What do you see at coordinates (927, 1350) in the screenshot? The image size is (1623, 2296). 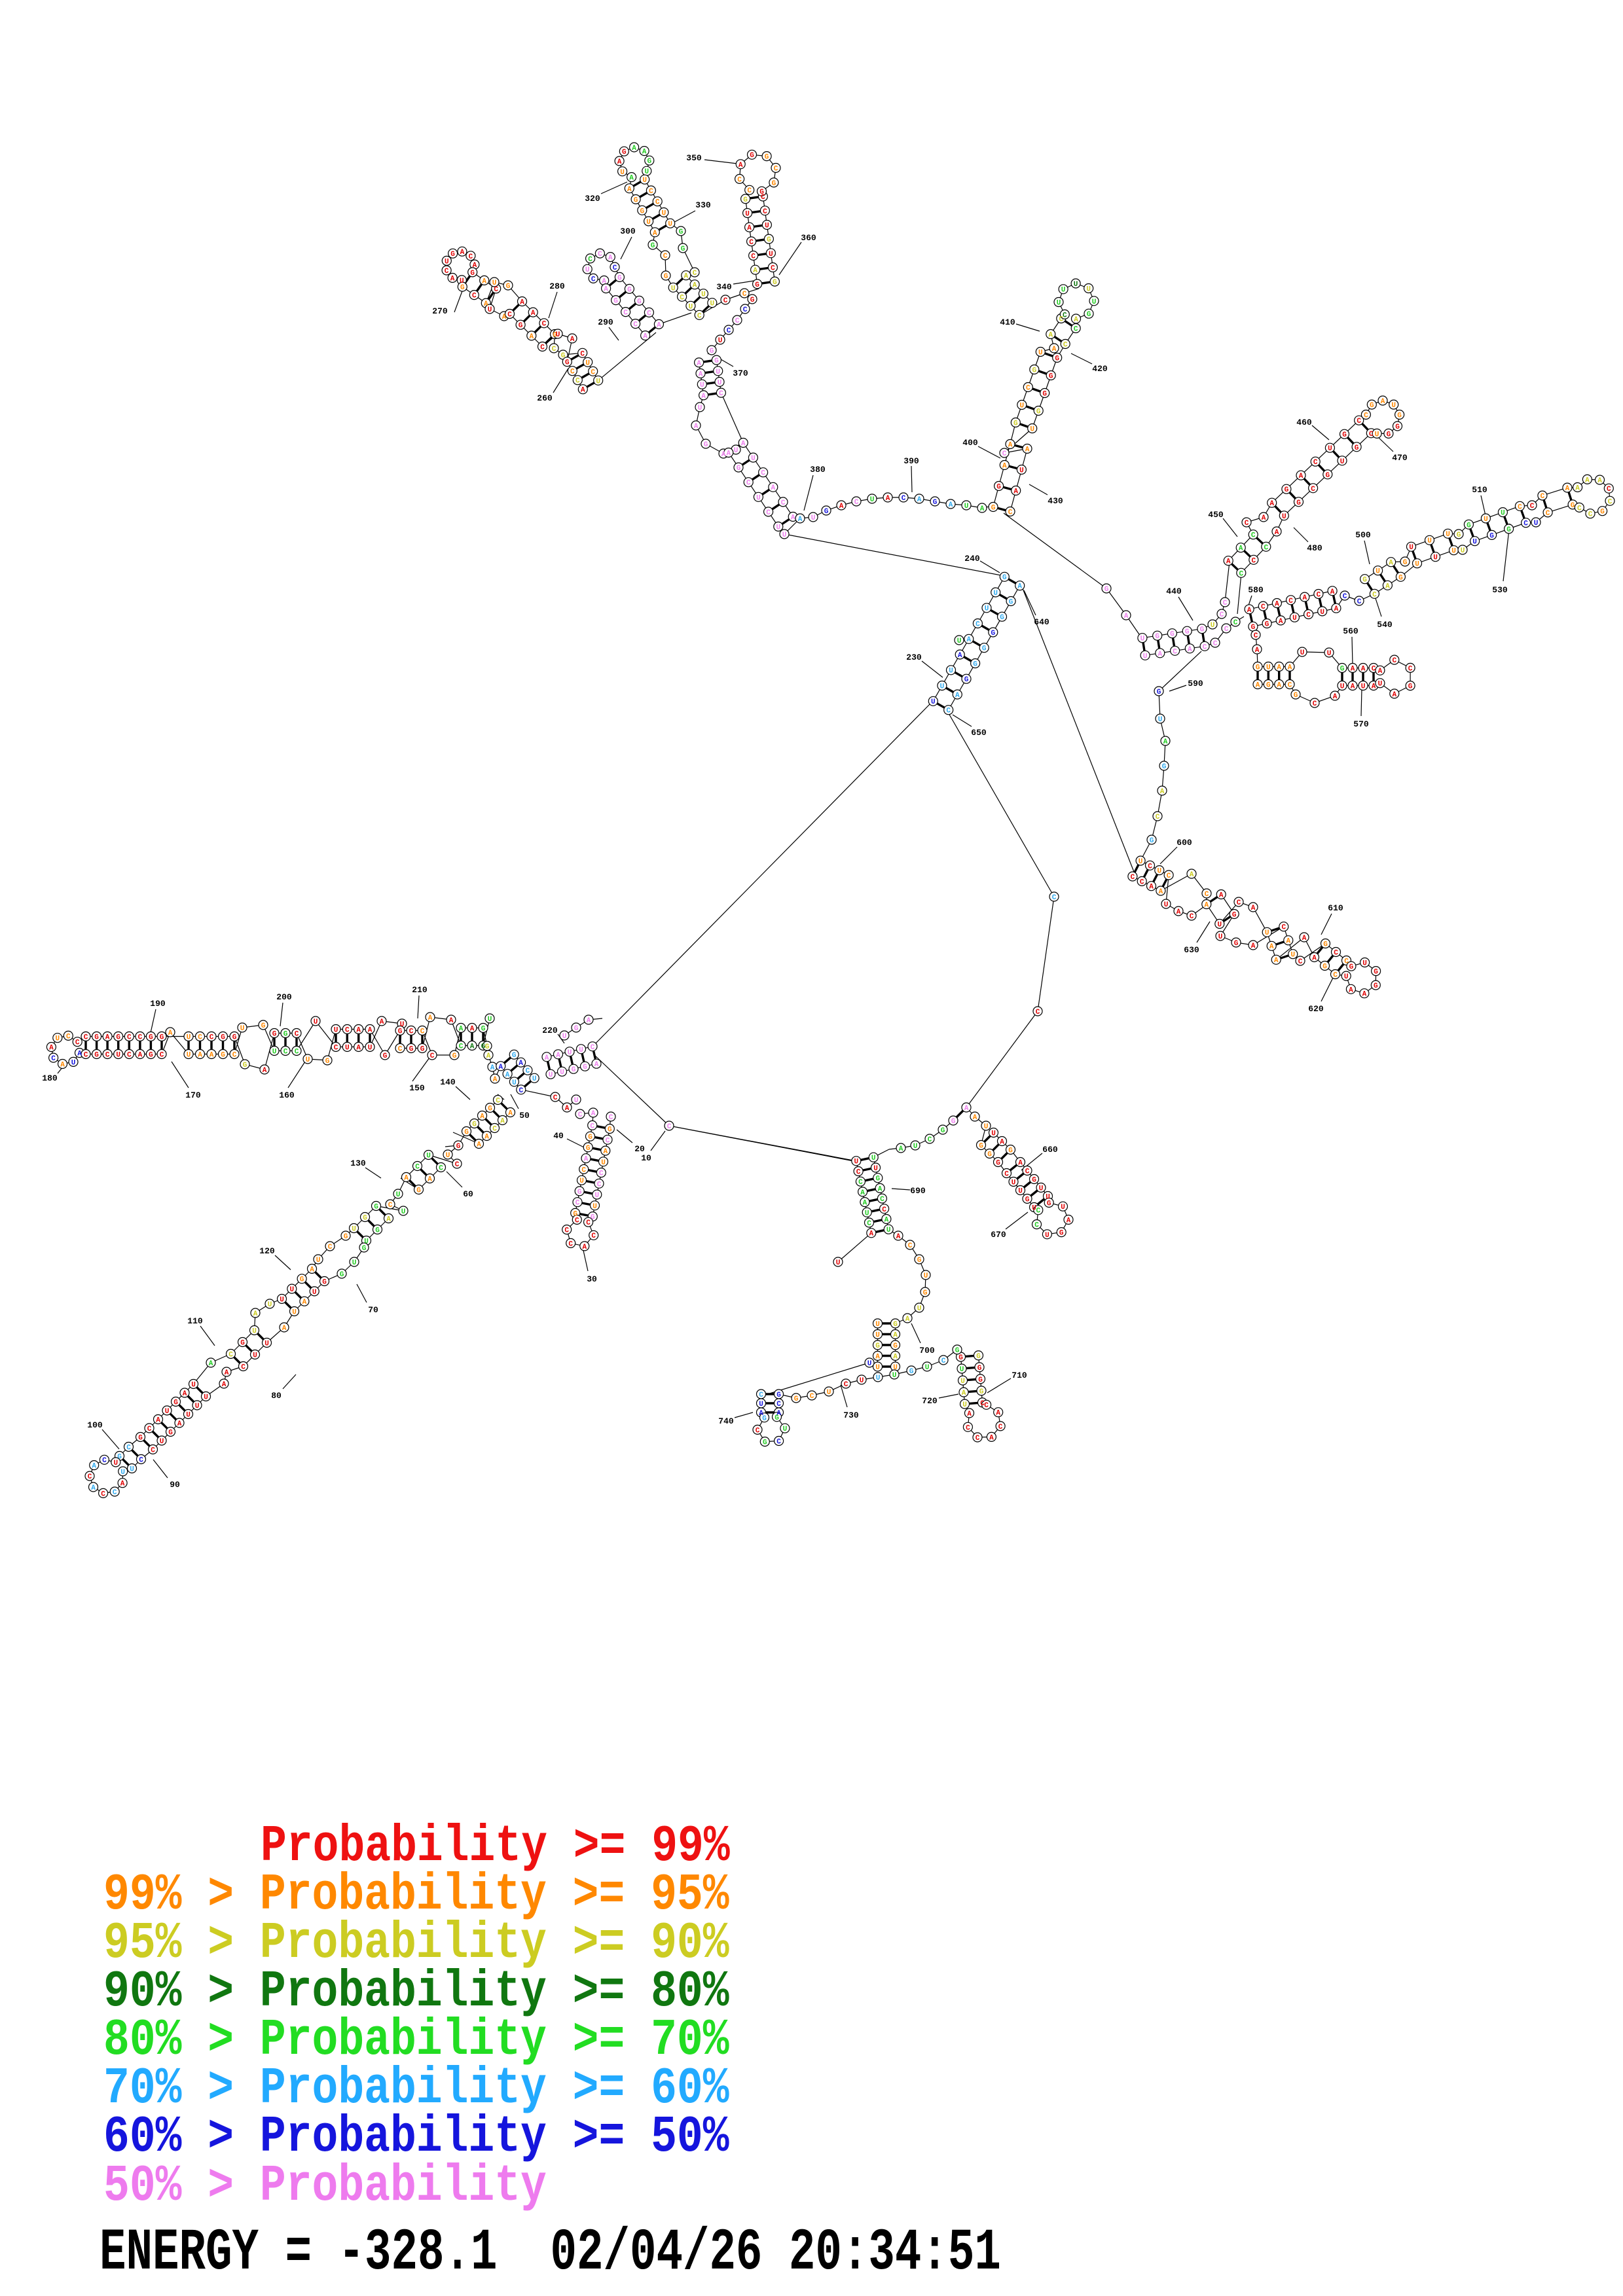 I see `svg-text: 700` at bounding box center [927, 1350].